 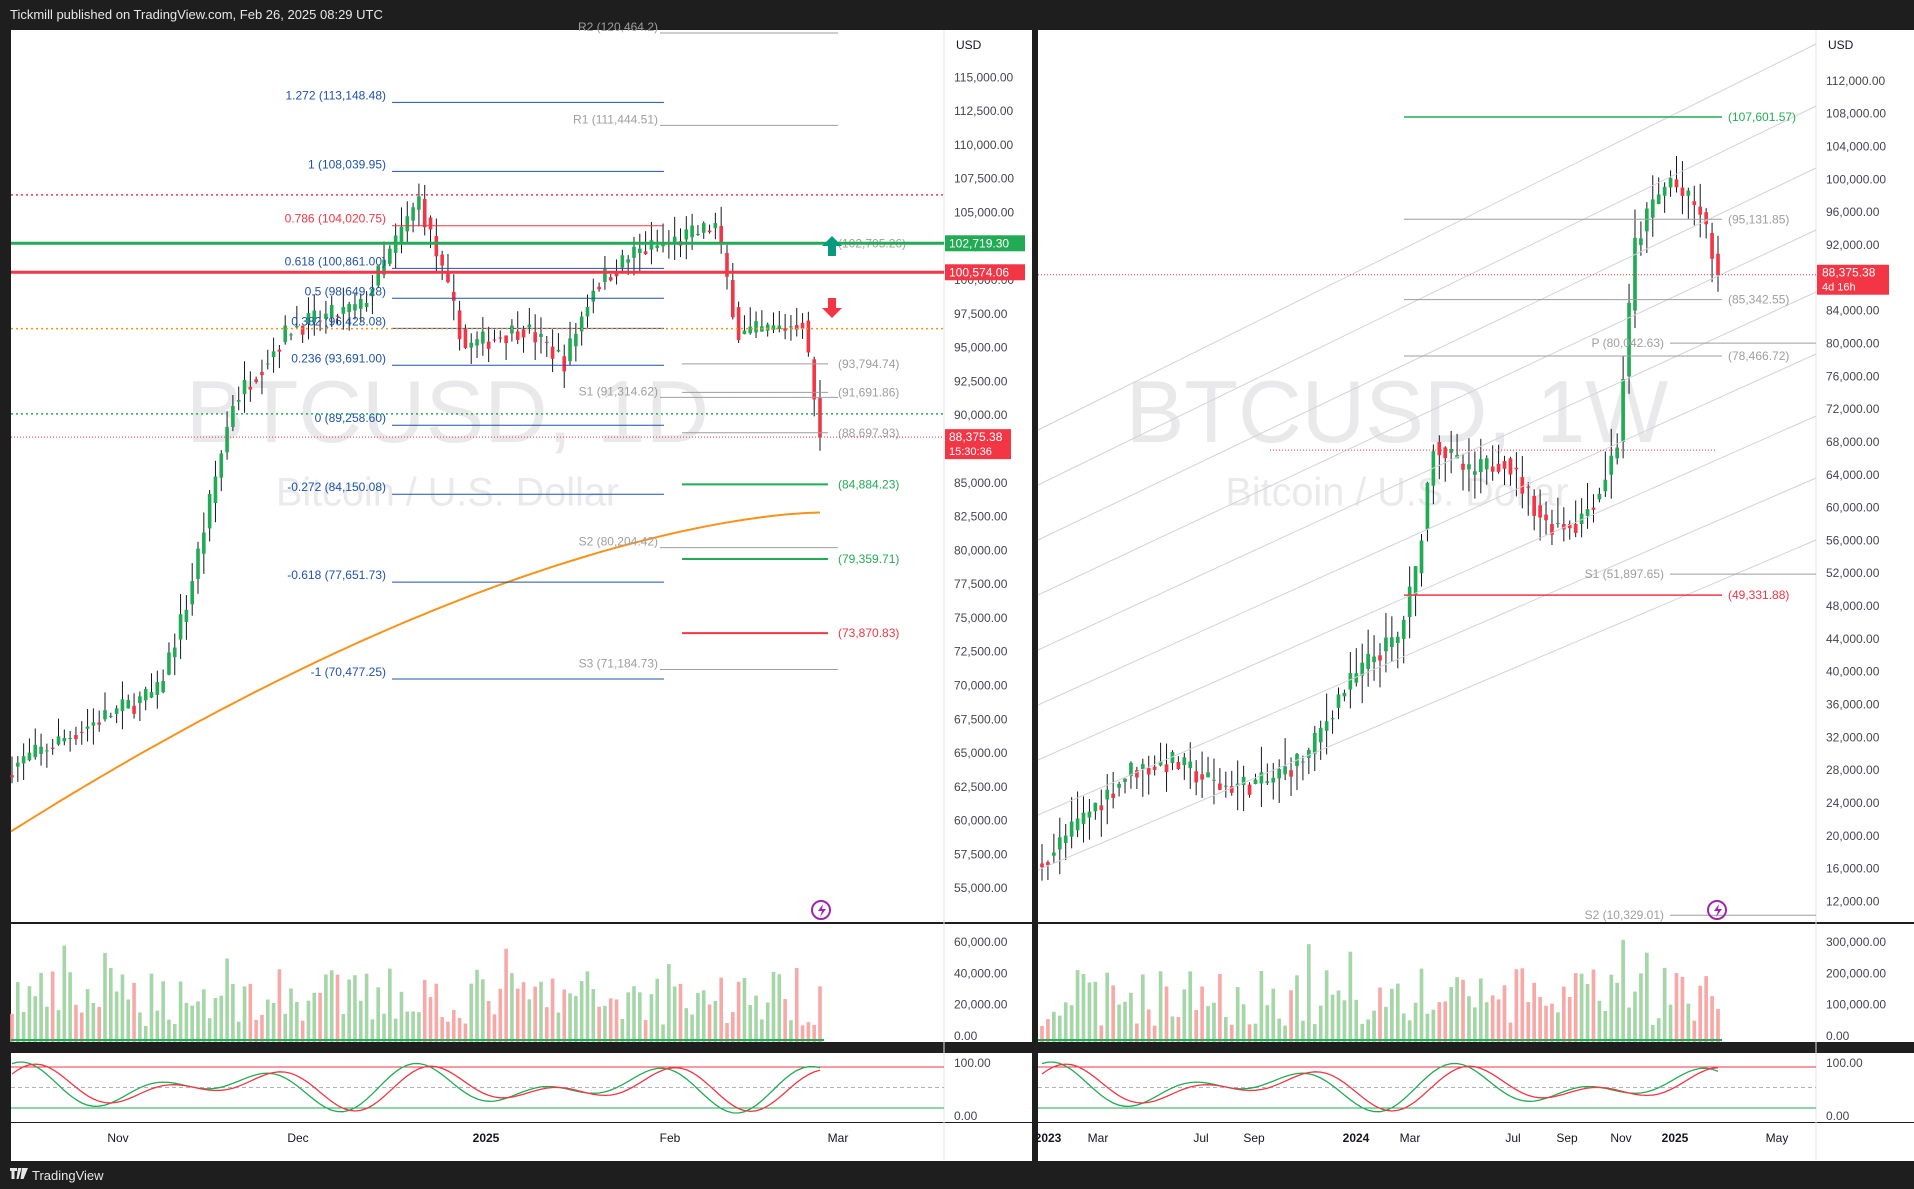 What do you see at coordinates (1396, 492) in the screenshot?
I see `watermark-description: Bitcoin / U.S. Dollar` at bounding box center [1396, 492].